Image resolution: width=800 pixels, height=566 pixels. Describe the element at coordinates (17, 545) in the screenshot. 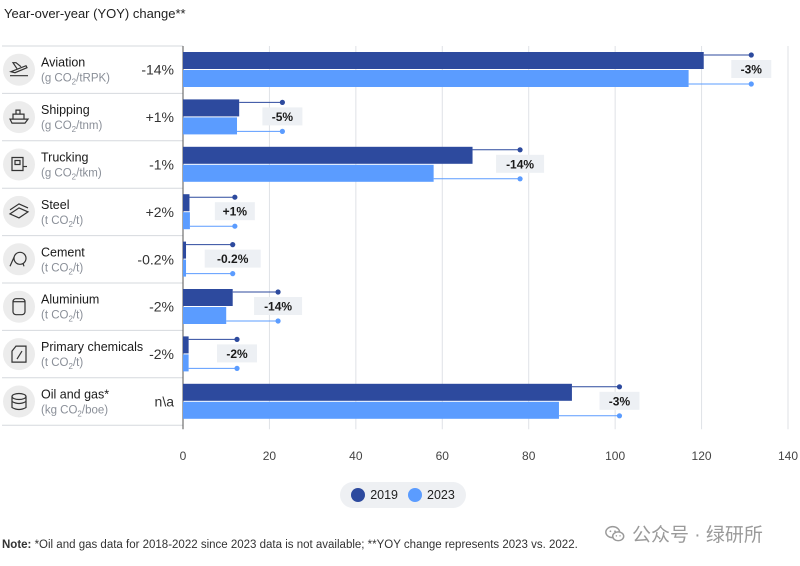

I see `footnote-label: Note:` at that location.